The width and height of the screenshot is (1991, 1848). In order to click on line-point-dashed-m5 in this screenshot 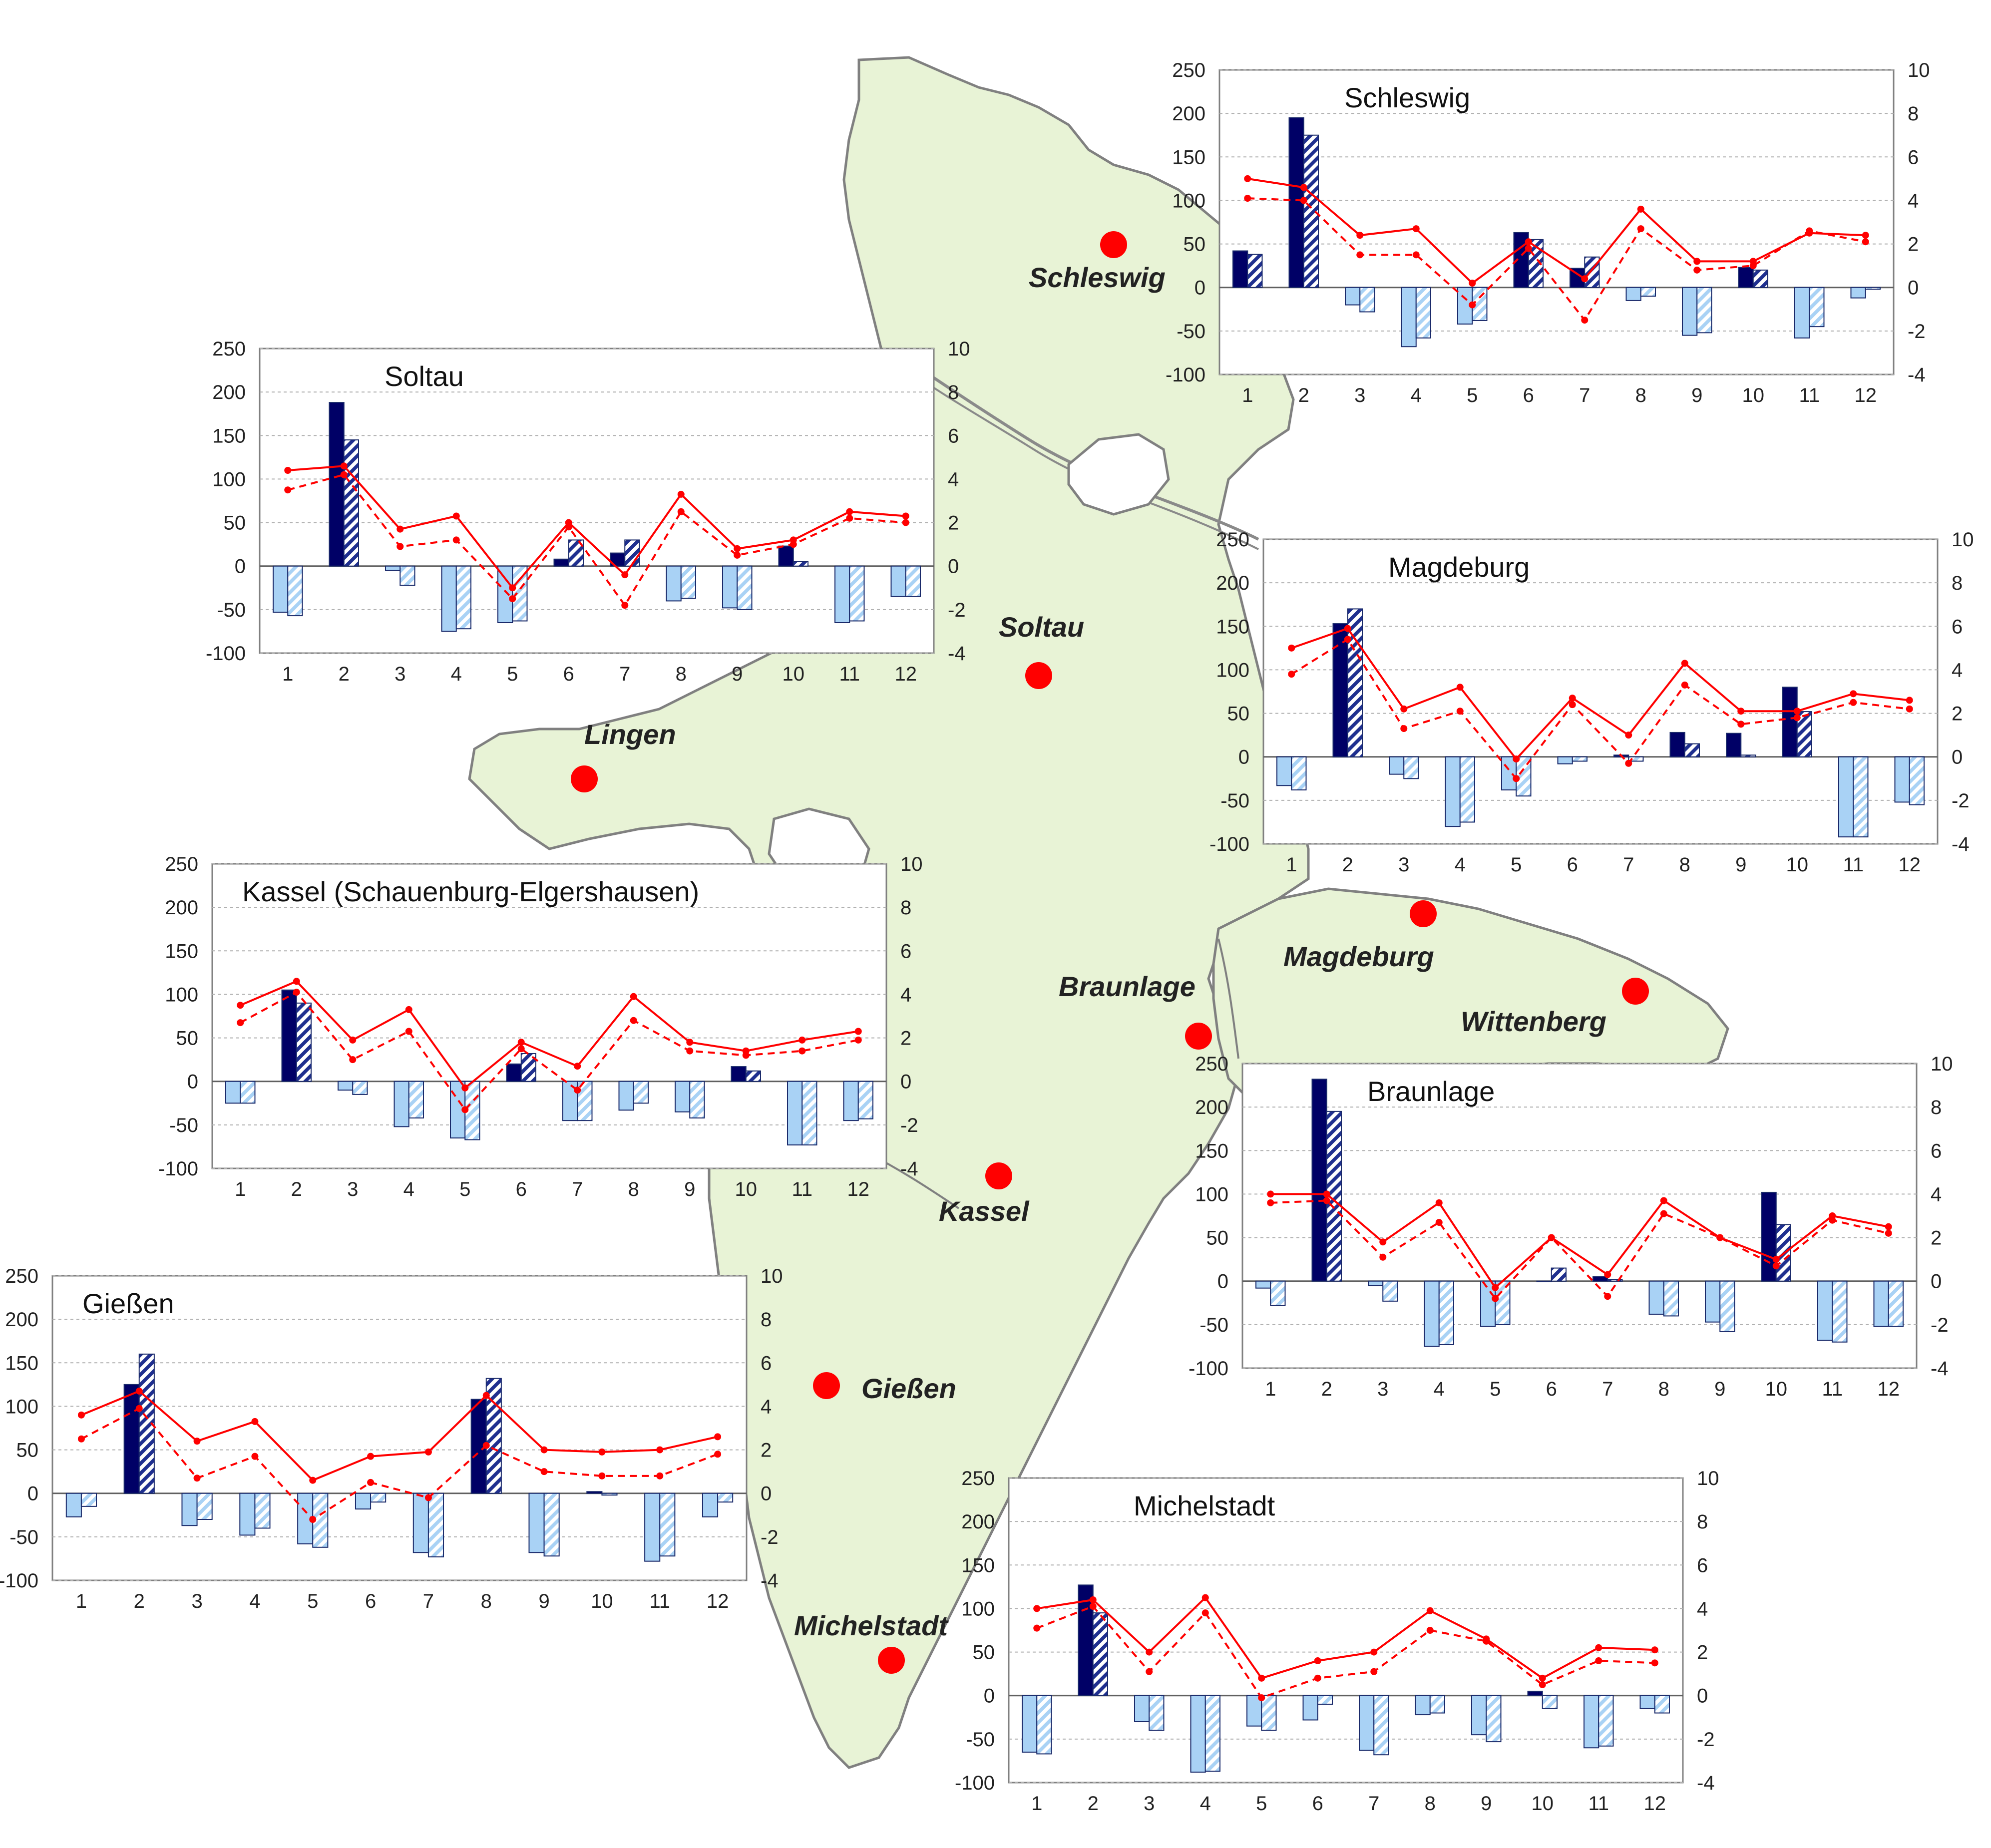, I will do `click(1495, 1298)`.